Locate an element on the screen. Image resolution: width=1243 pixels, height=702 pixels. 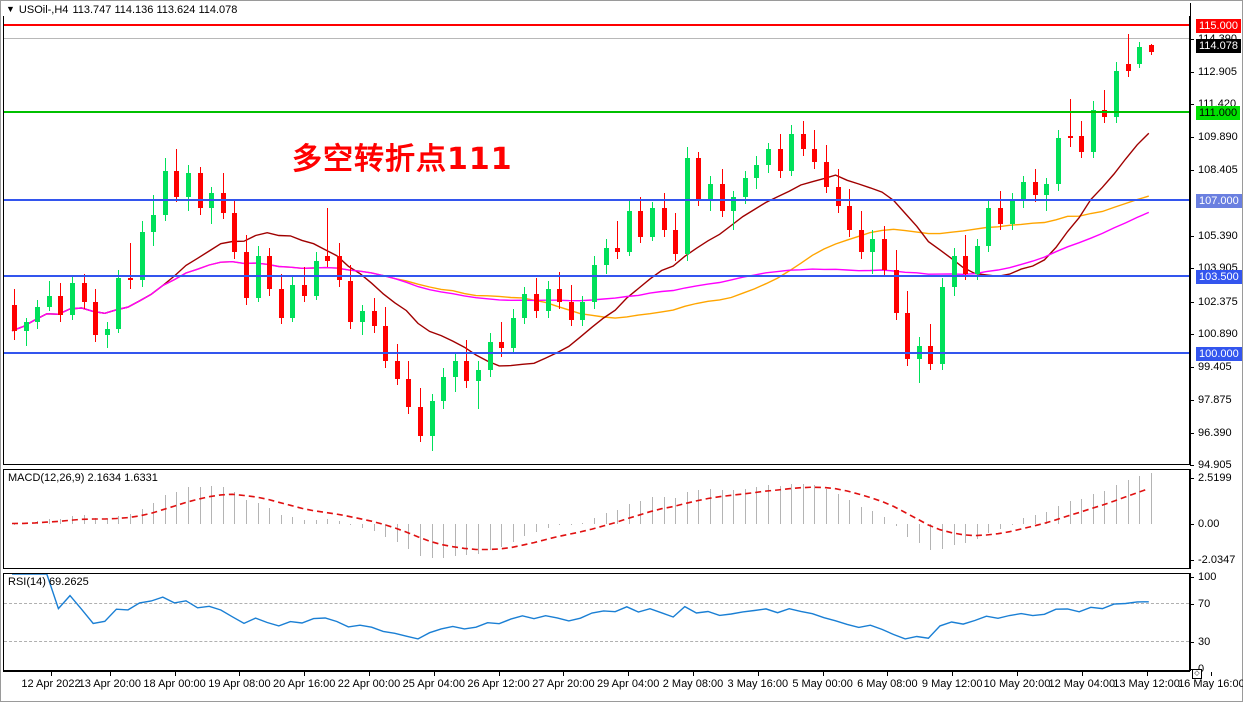
rsi-tick-label: 70 is located at coordinates (1204, 603).